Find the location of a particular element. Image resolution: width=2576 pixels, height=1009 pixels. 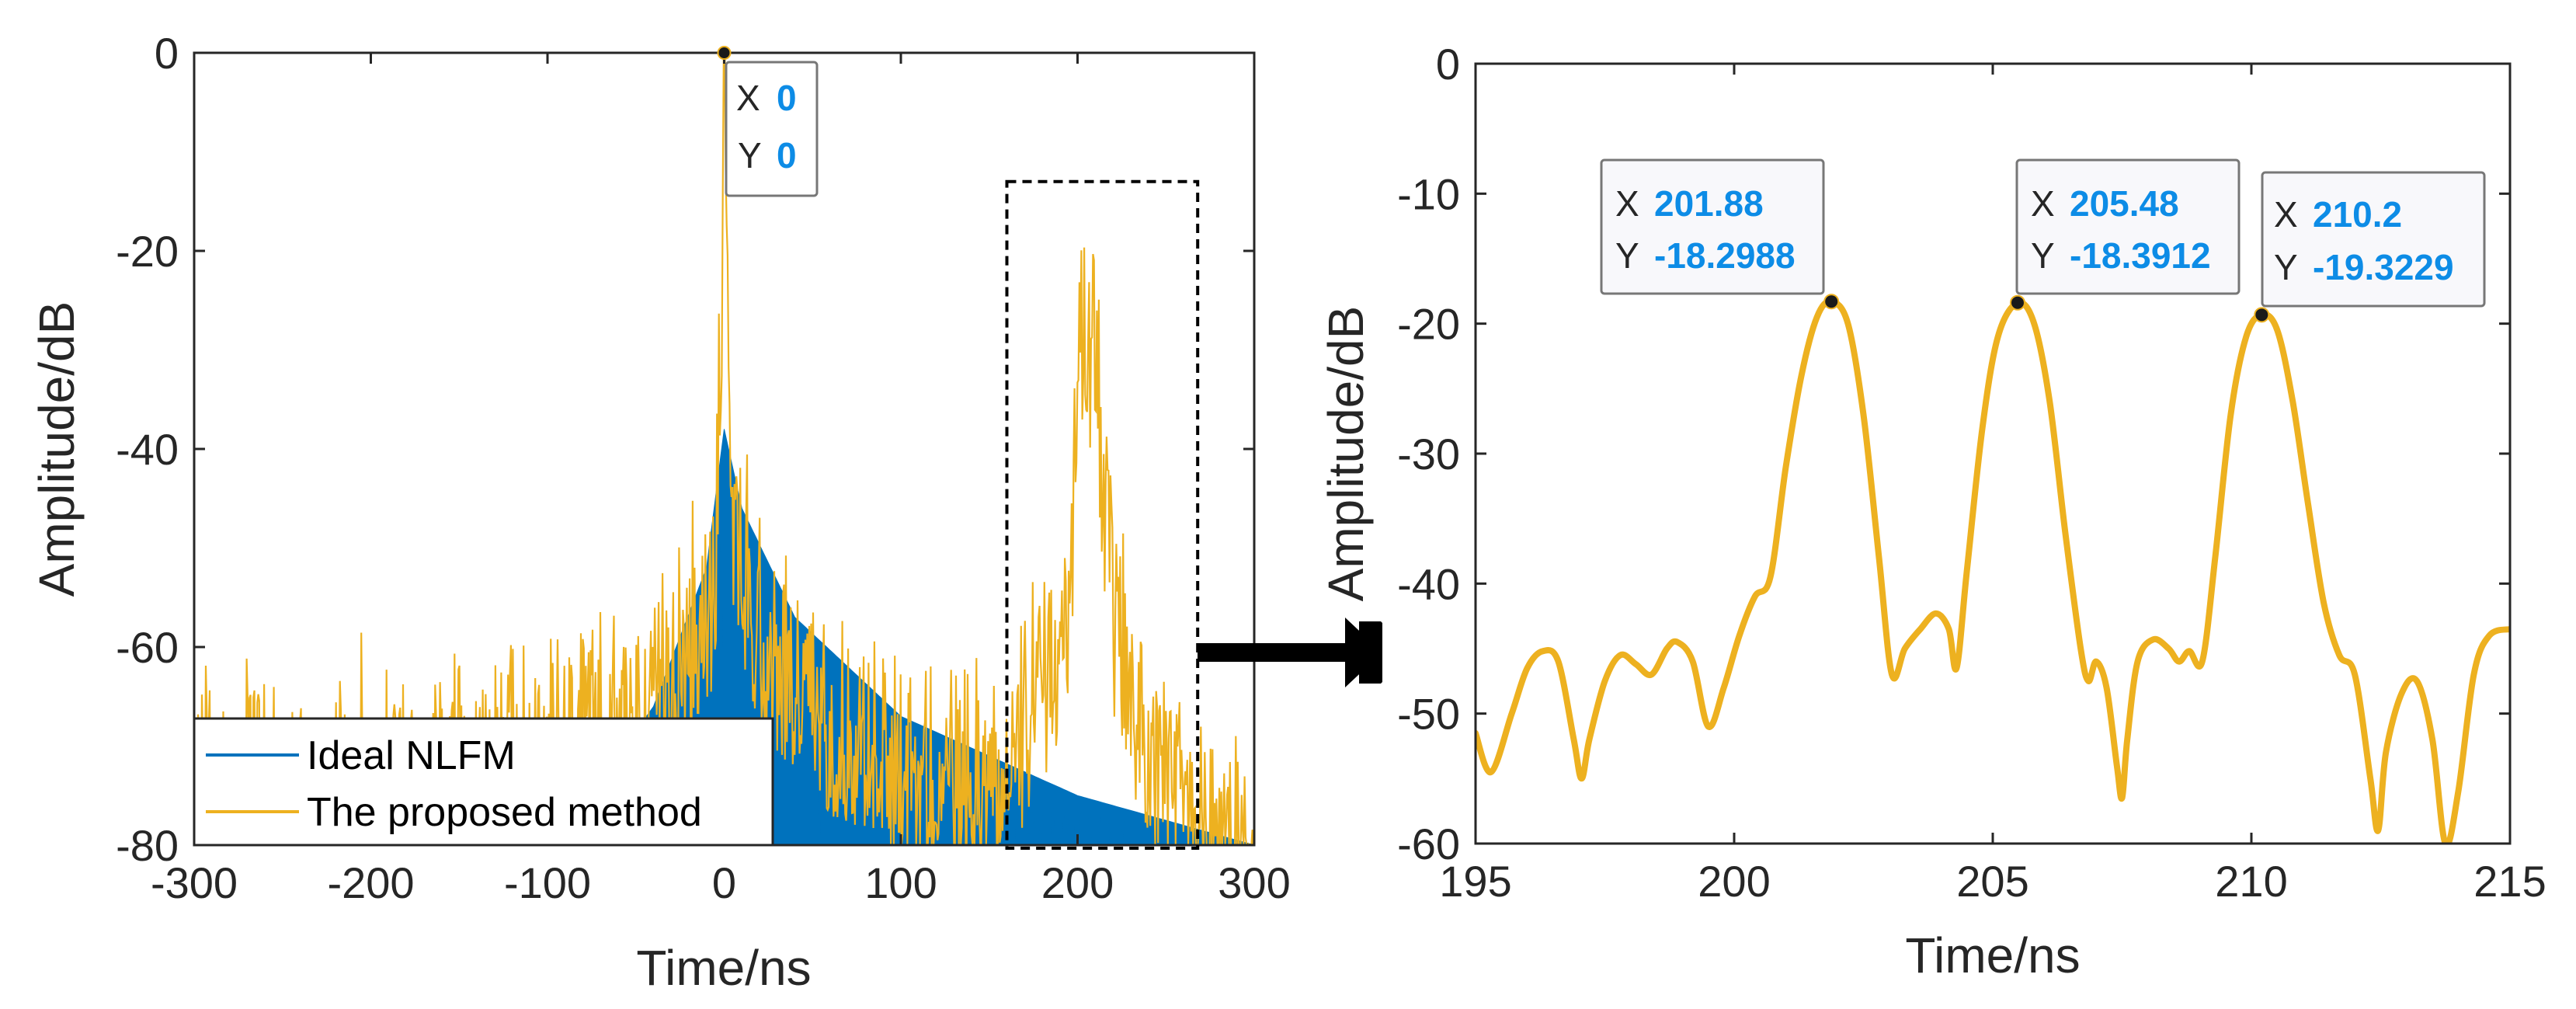

datatip-x-value: 0 is located at coordinates (787, 98).